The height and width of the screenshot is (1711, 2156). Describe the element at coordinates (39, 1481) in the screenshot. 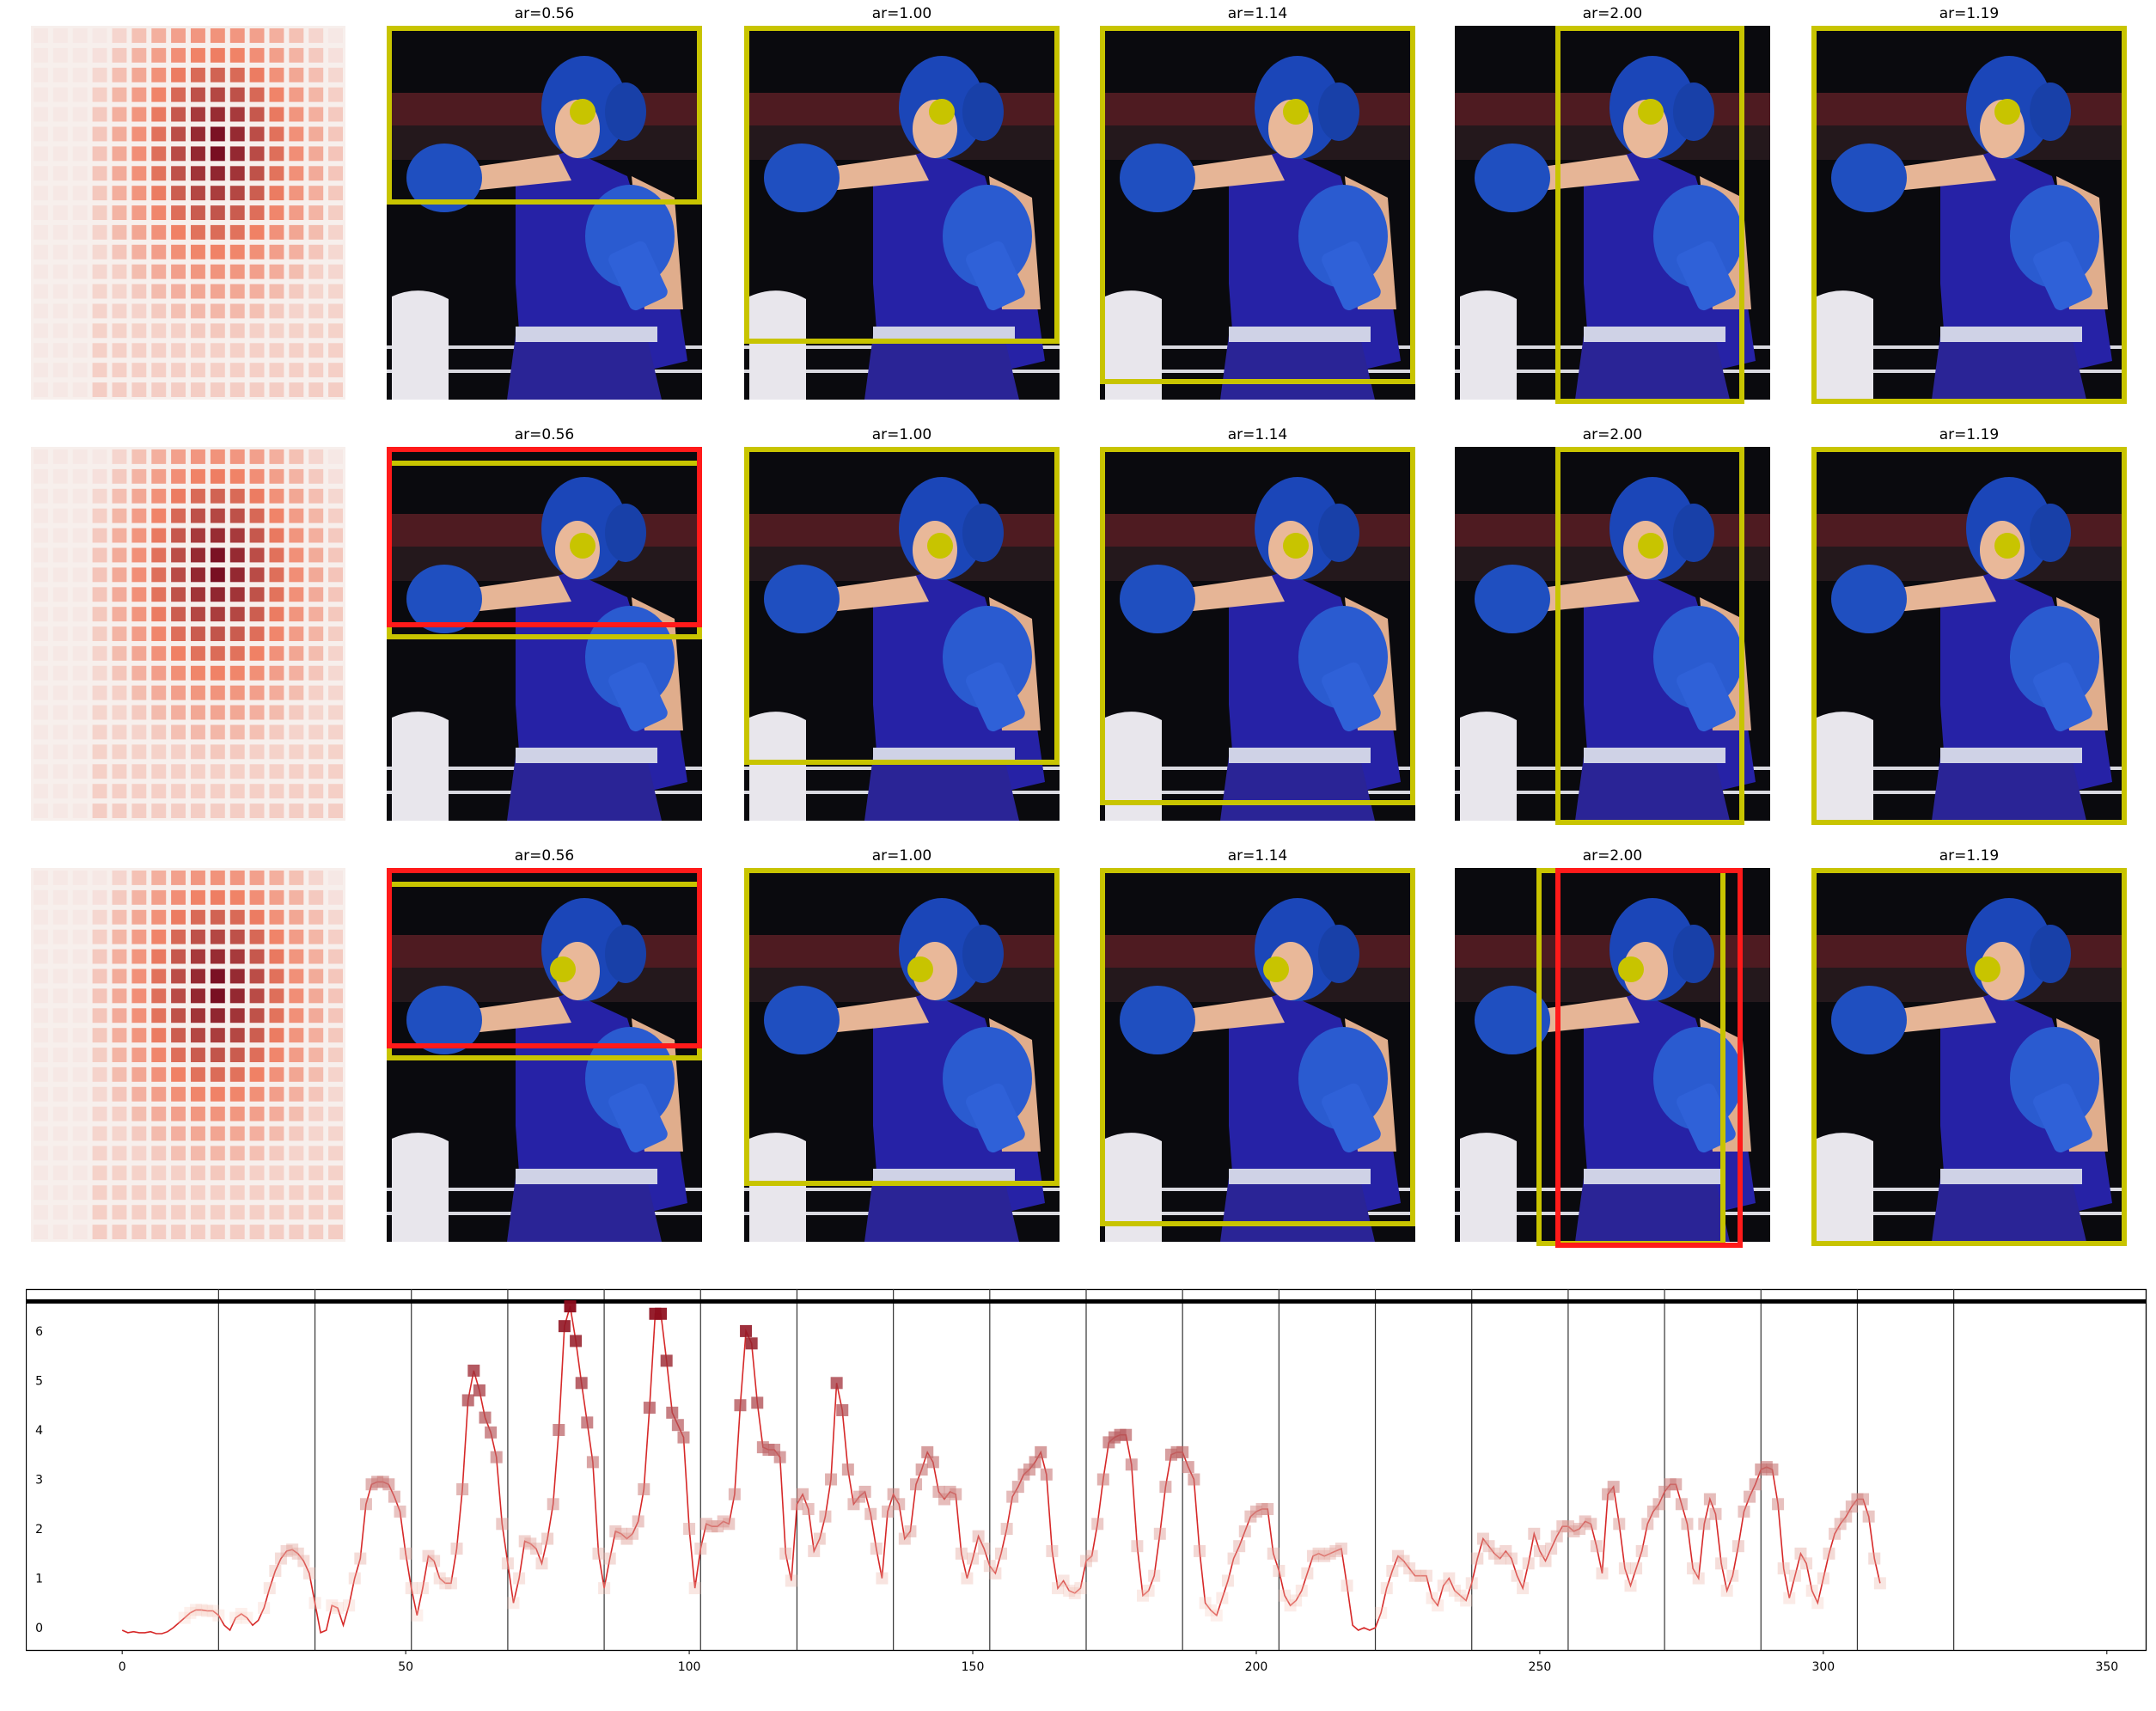

I see `y-tick-label: 3` at that location.